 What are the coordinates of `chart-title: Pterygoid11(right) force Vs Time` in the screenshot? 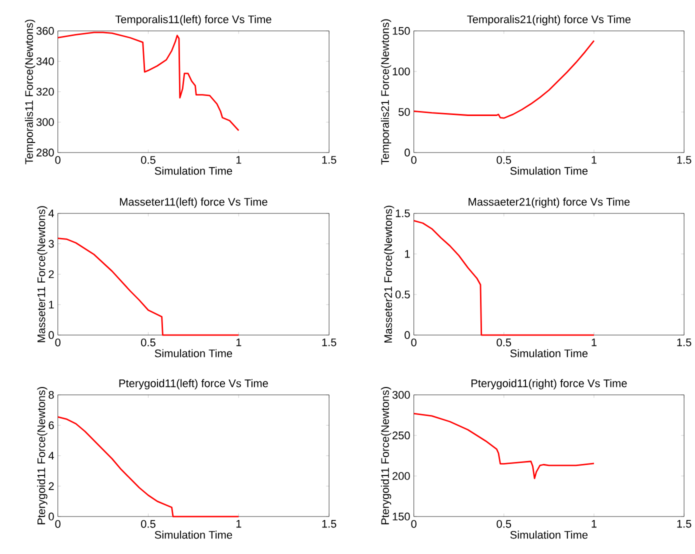 It's located at (549, 384).